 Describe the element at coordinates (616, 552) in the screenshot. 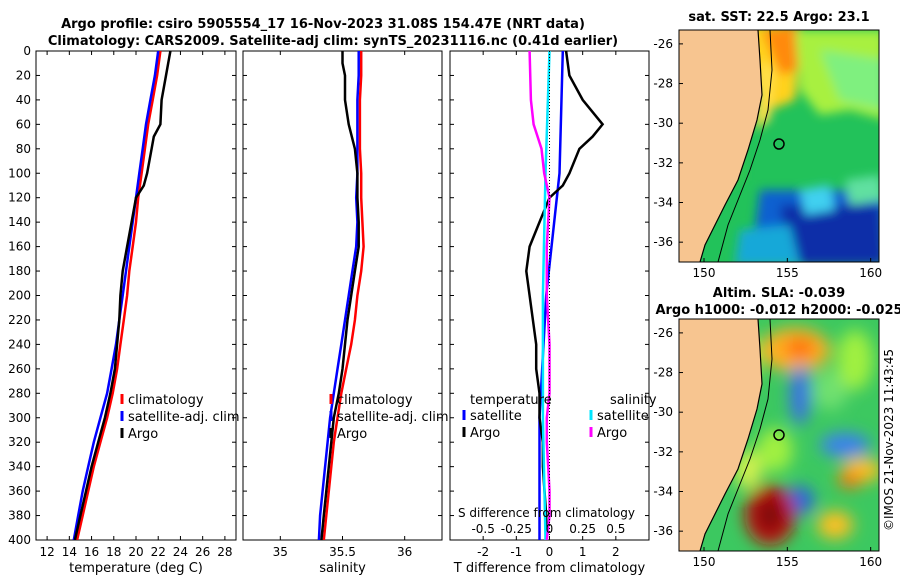

I see `x-tick-label: 2` at that location.